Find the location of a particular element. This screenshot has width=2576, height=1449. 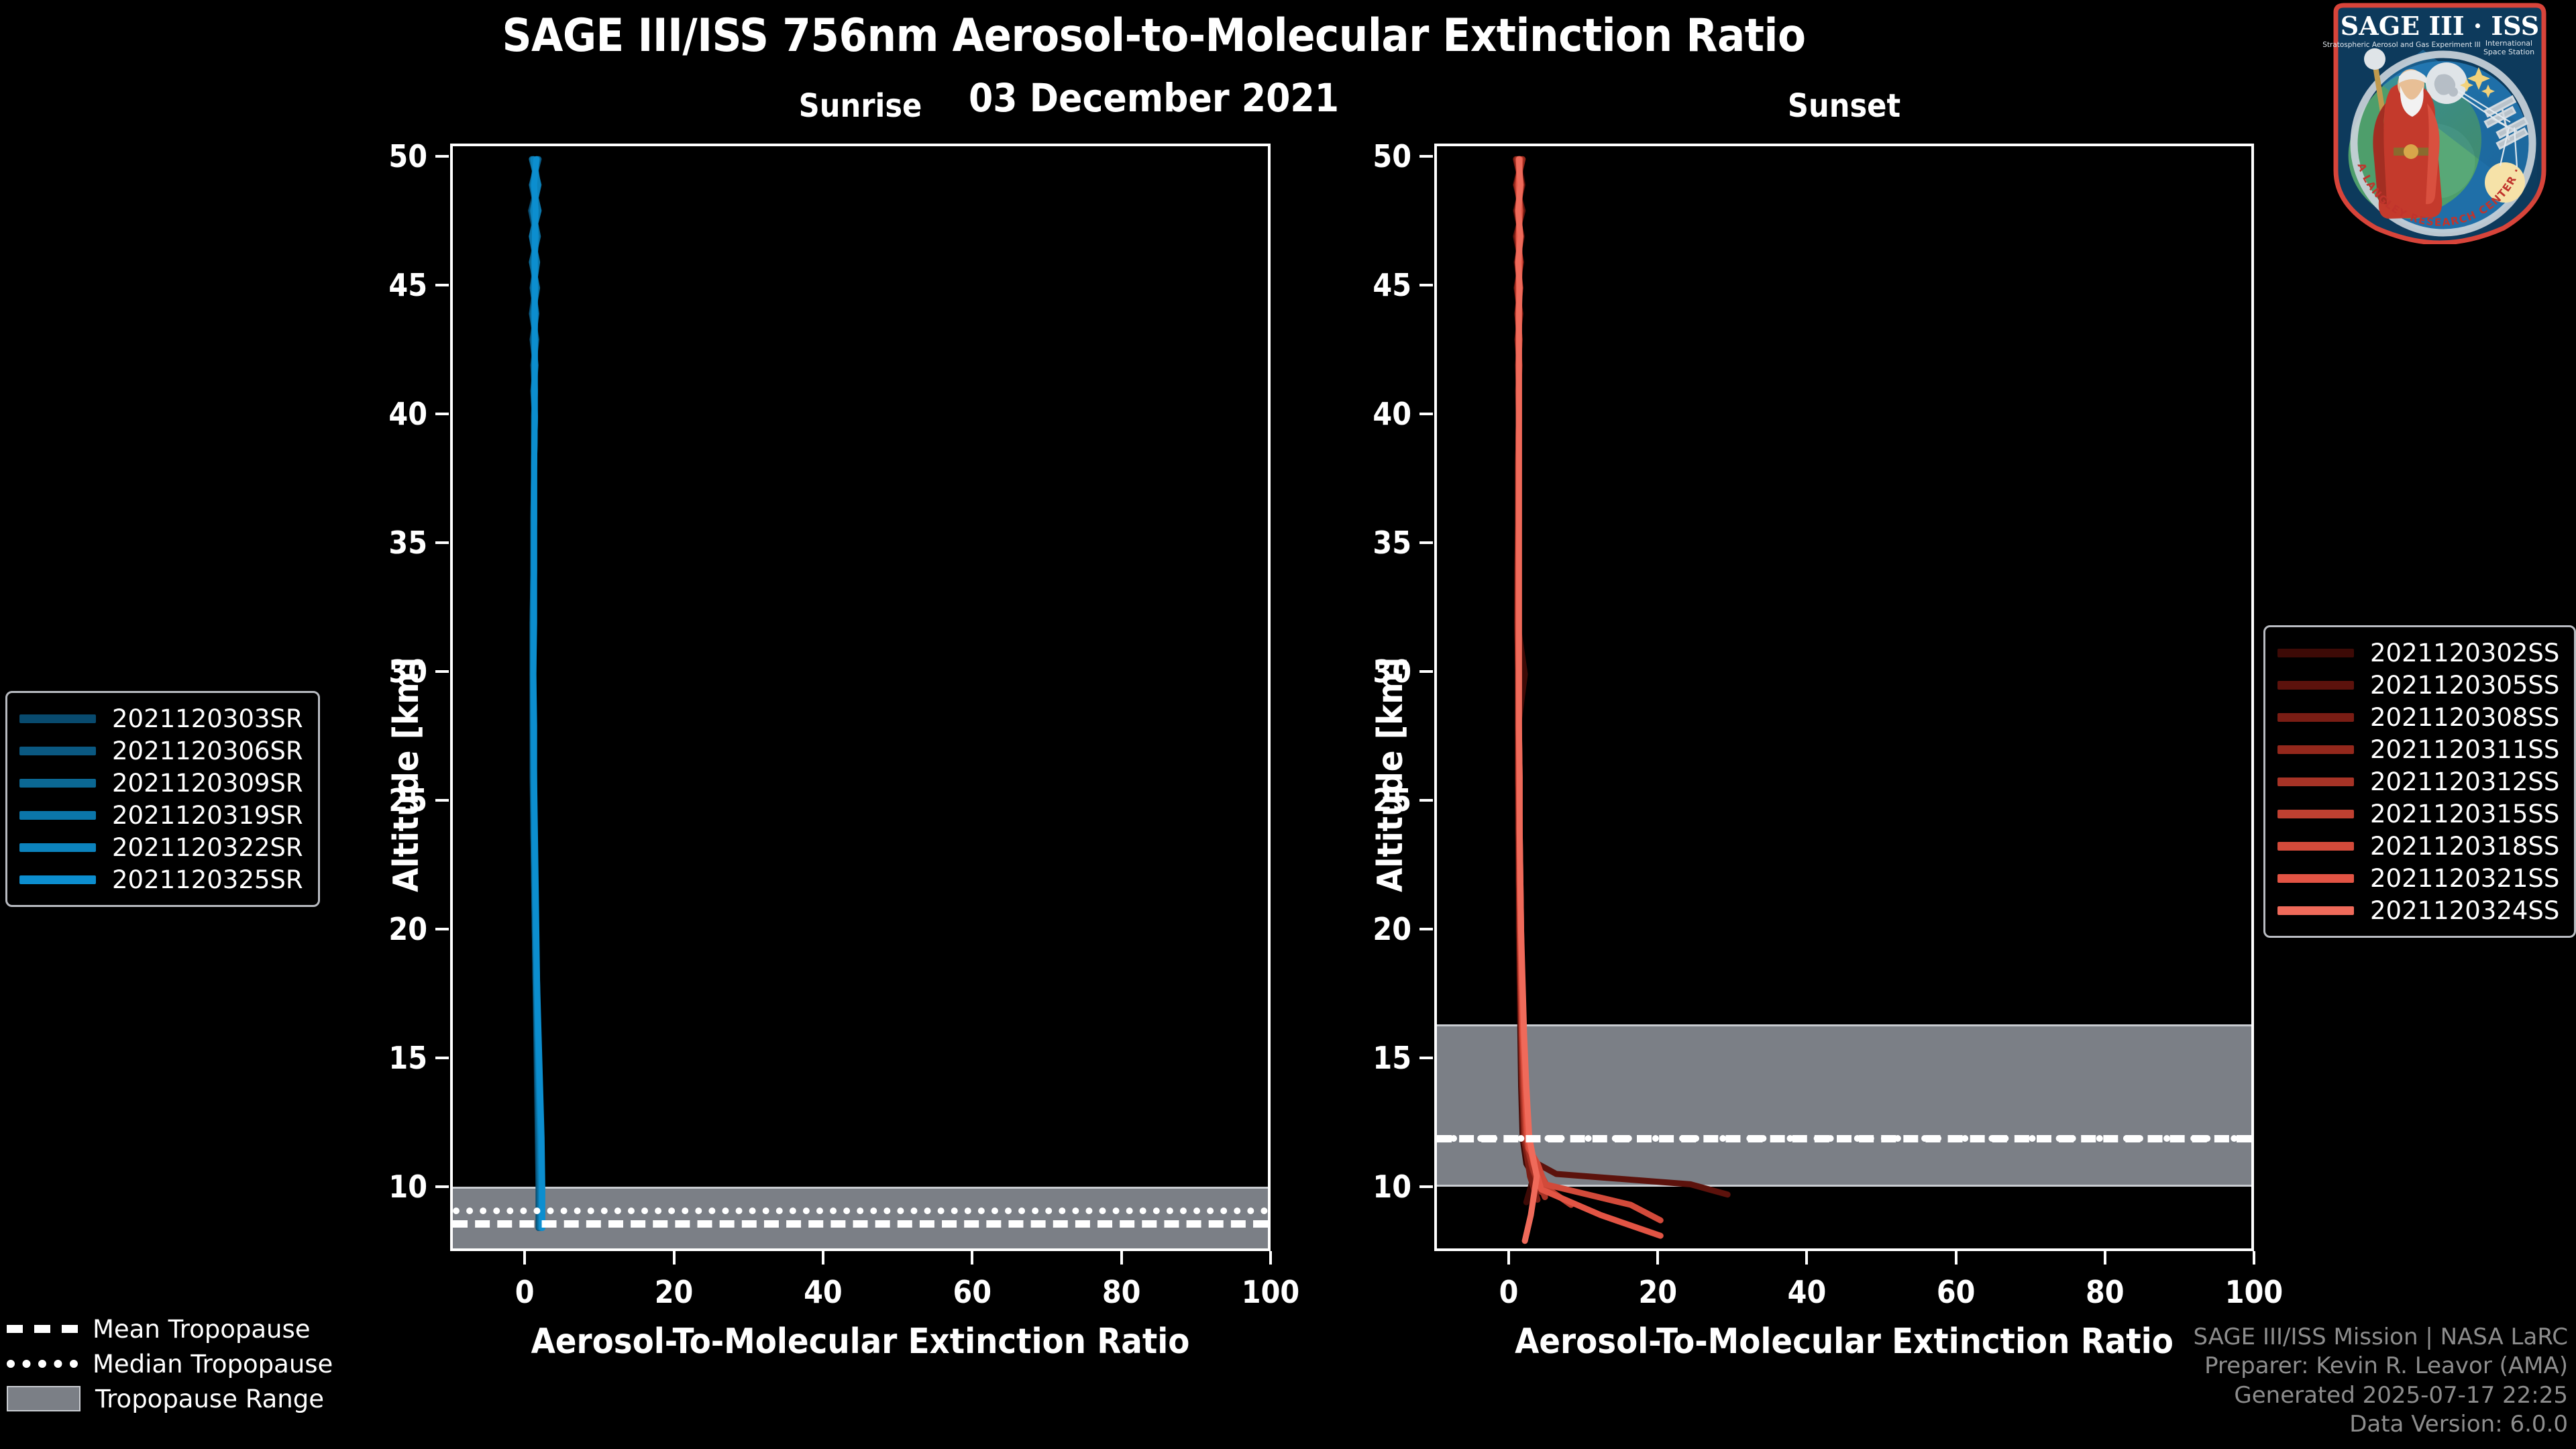

x-axis-title-sunset: Aerosol-To-Molecular Extinction Ratio is located at coordinates (1844, 1342).